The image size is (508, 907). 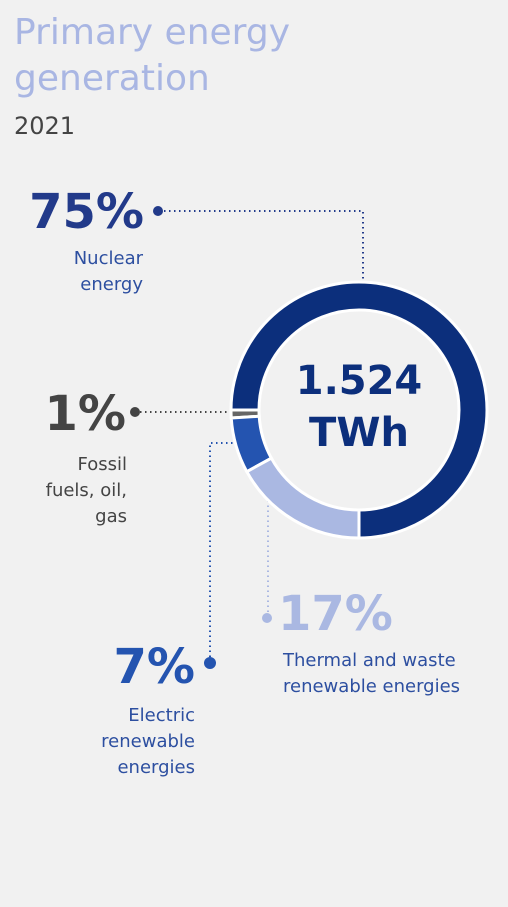 I want to click on value-label: 1%, so click(x=85, y=414).